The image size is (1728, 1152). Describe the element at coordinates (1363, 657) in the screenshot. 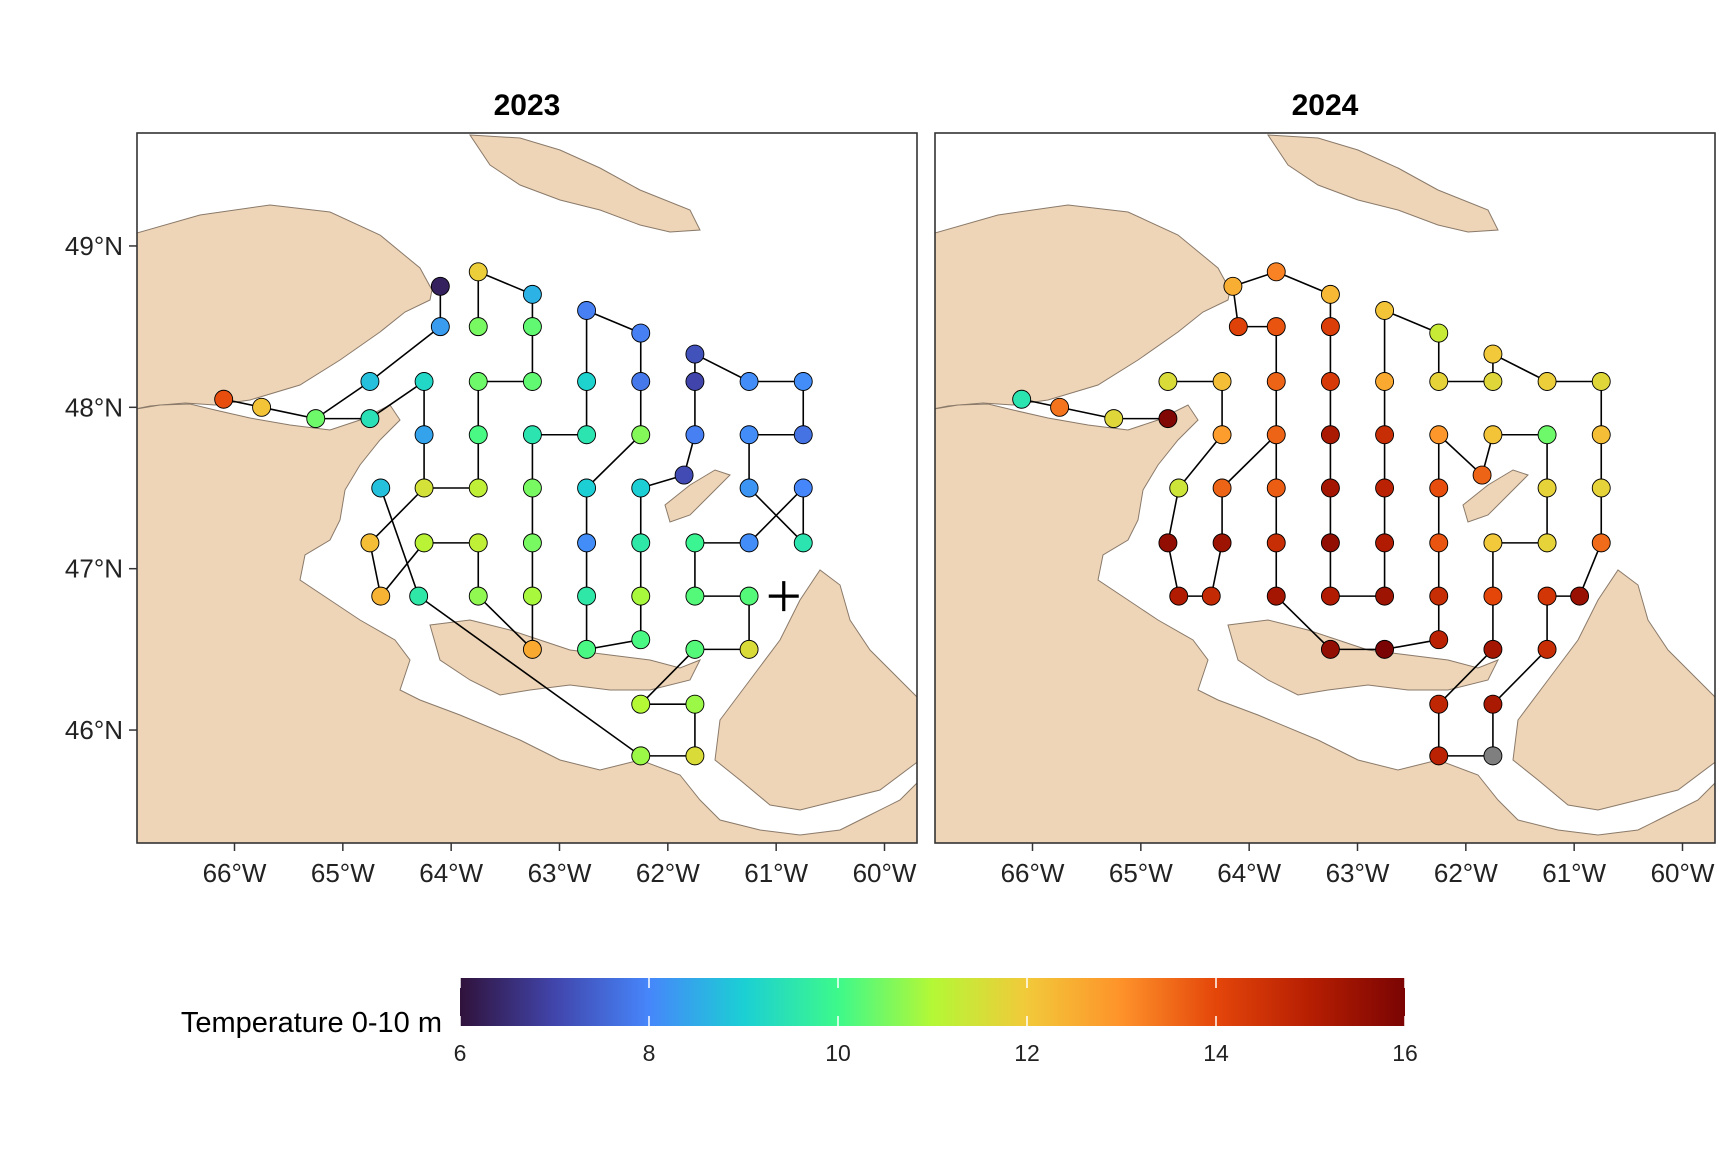

I see `land-pei` at that location.